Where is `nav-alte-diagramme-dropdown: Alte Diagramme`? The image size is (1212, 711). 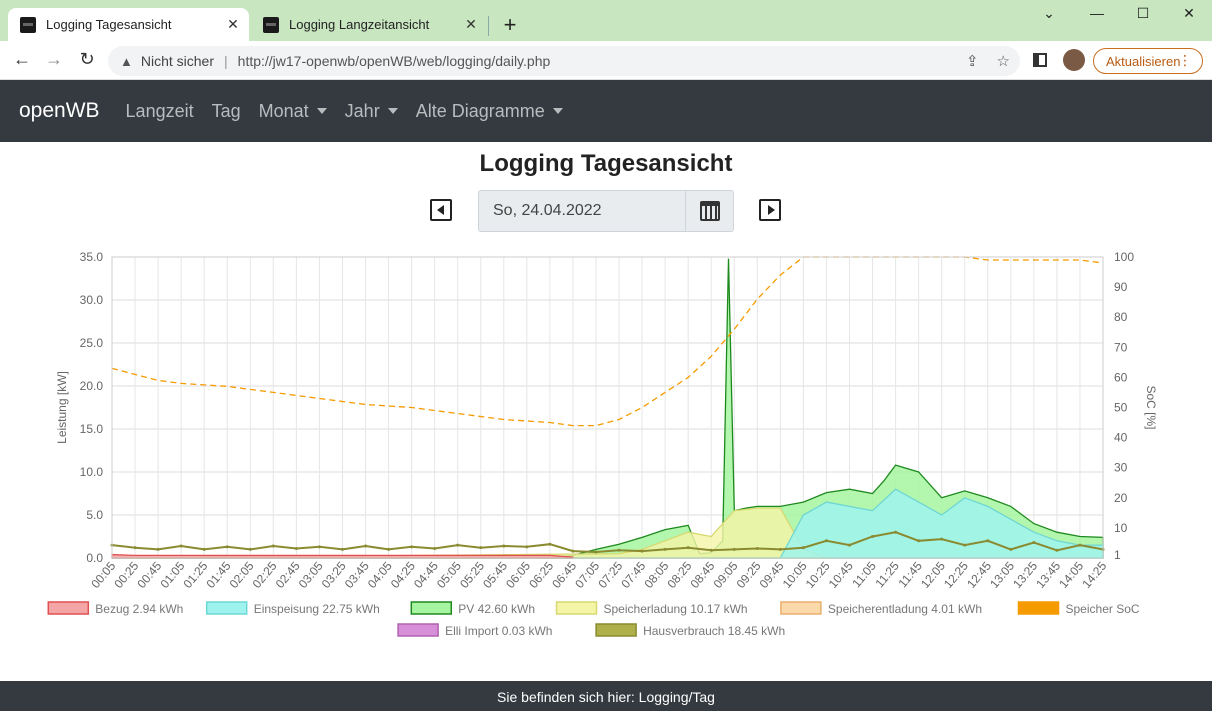
nav-alte-diagramme-dropdown: Alte Diagramme is located at coordinates (489, 111).